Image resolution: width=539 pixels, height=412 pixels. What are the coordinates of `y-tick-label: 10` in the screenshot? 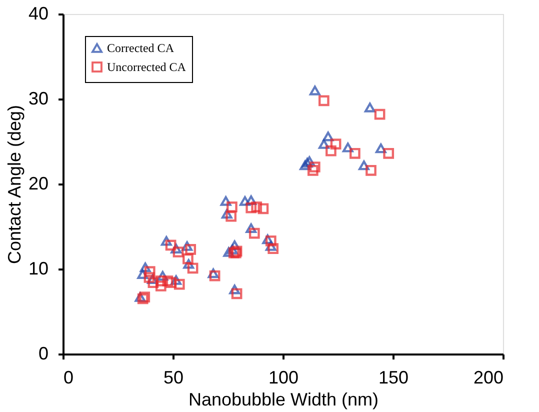 It's located at (38, 268).